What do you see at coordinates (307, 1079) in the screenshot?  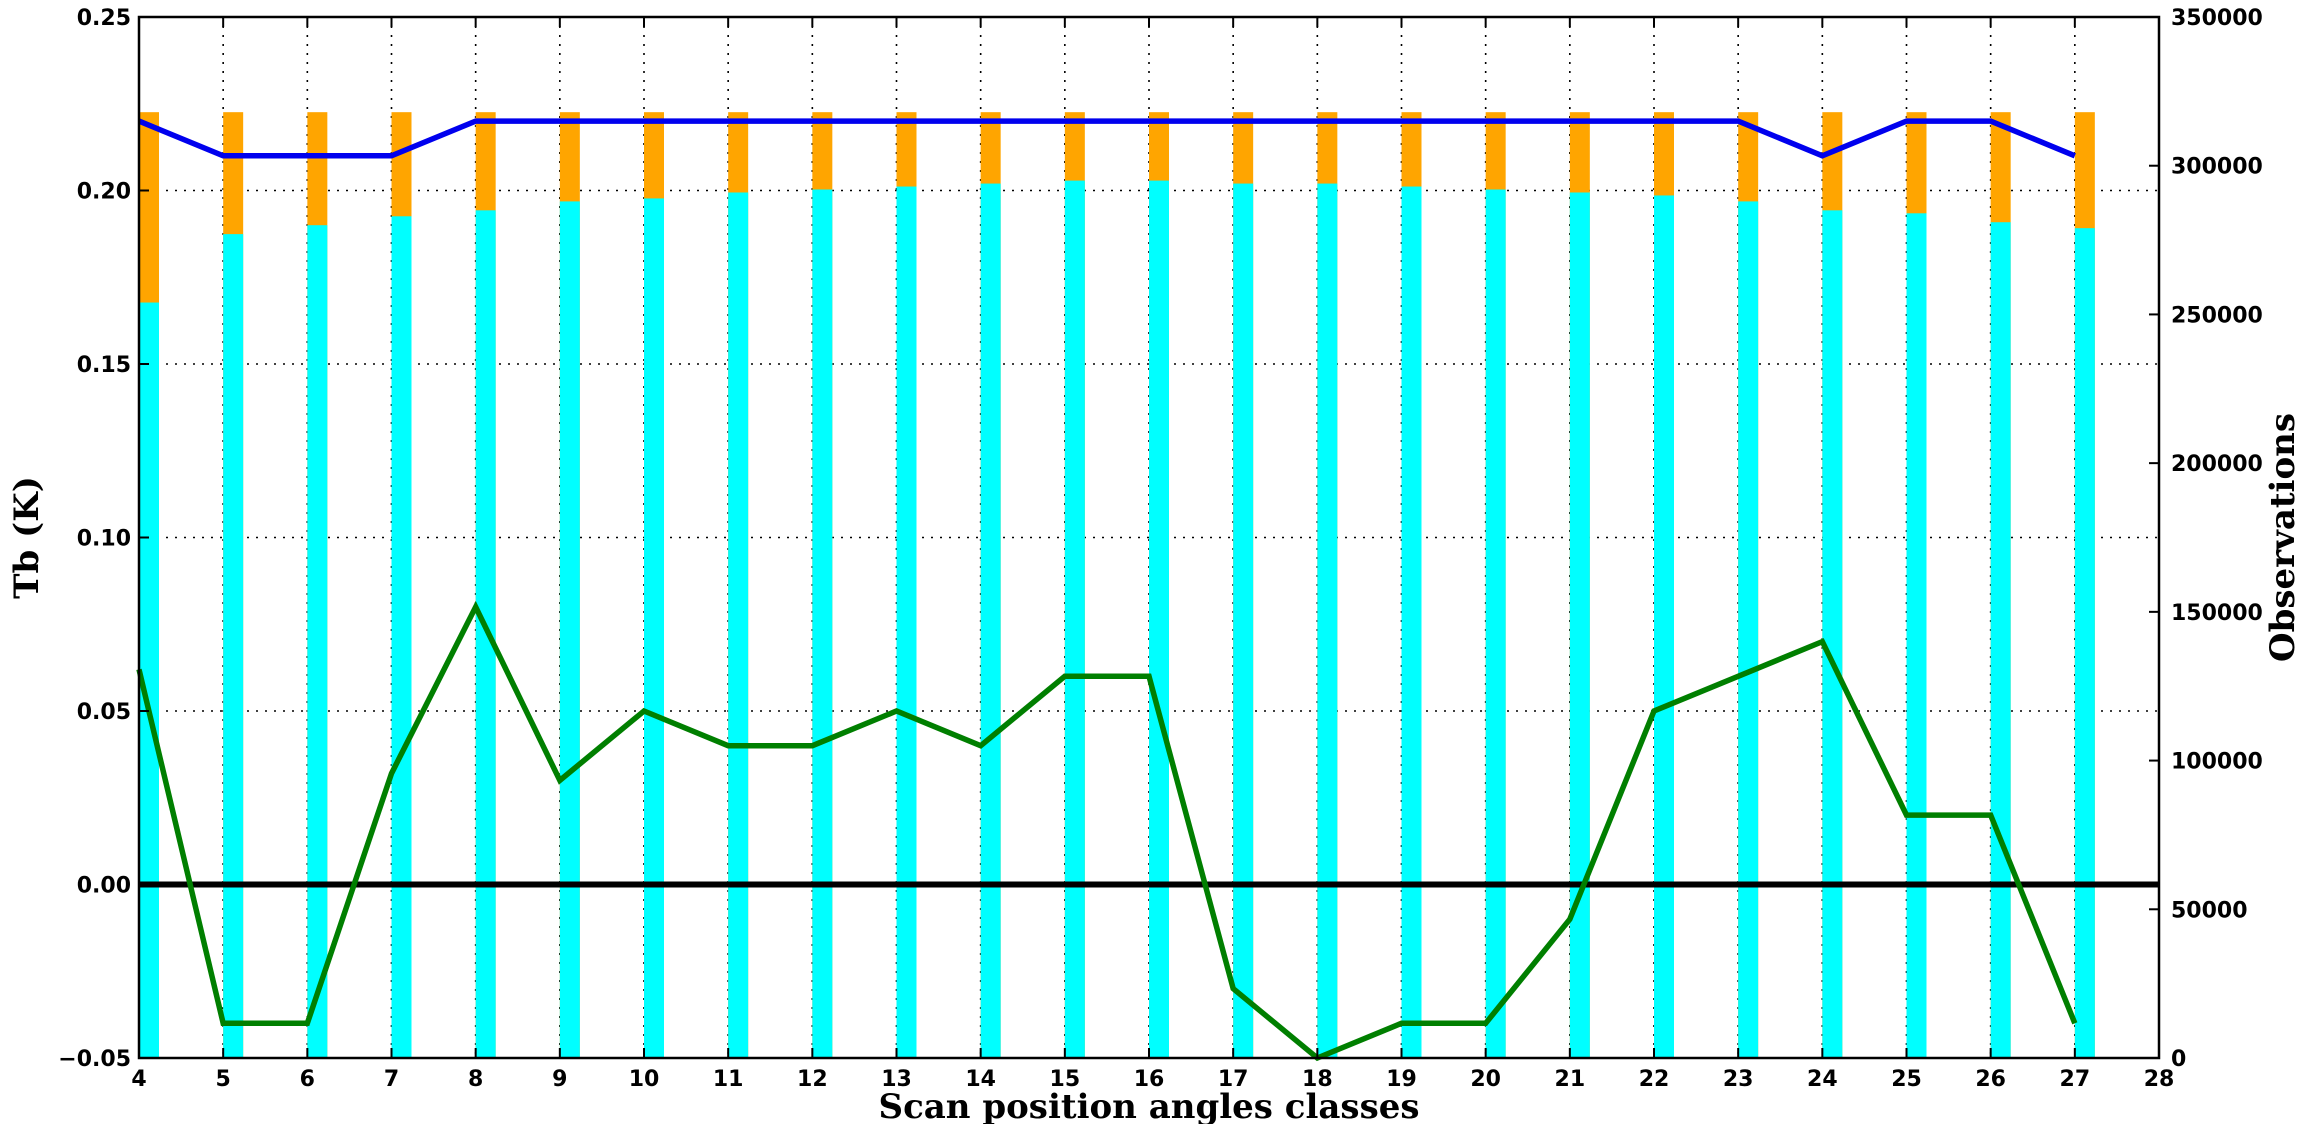 I see `x-tick-label: 6` at bounding box center [307, 1079].